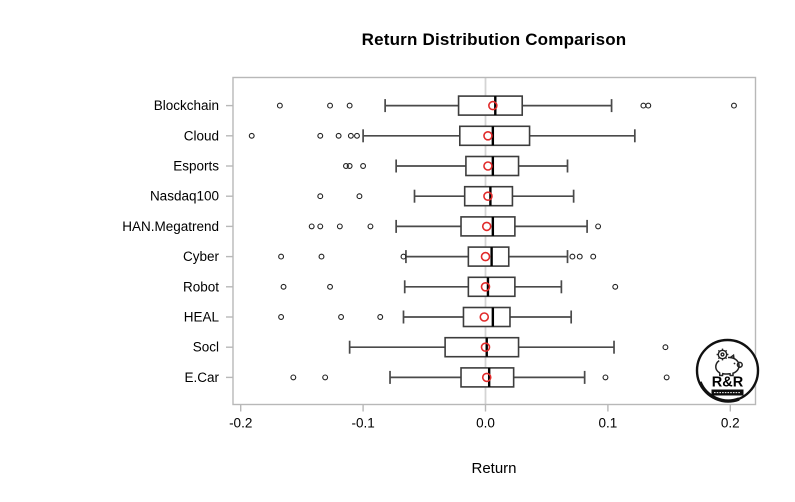 The image size is (795, 502). I want to click on category-label: Socl, so click(206, 347).